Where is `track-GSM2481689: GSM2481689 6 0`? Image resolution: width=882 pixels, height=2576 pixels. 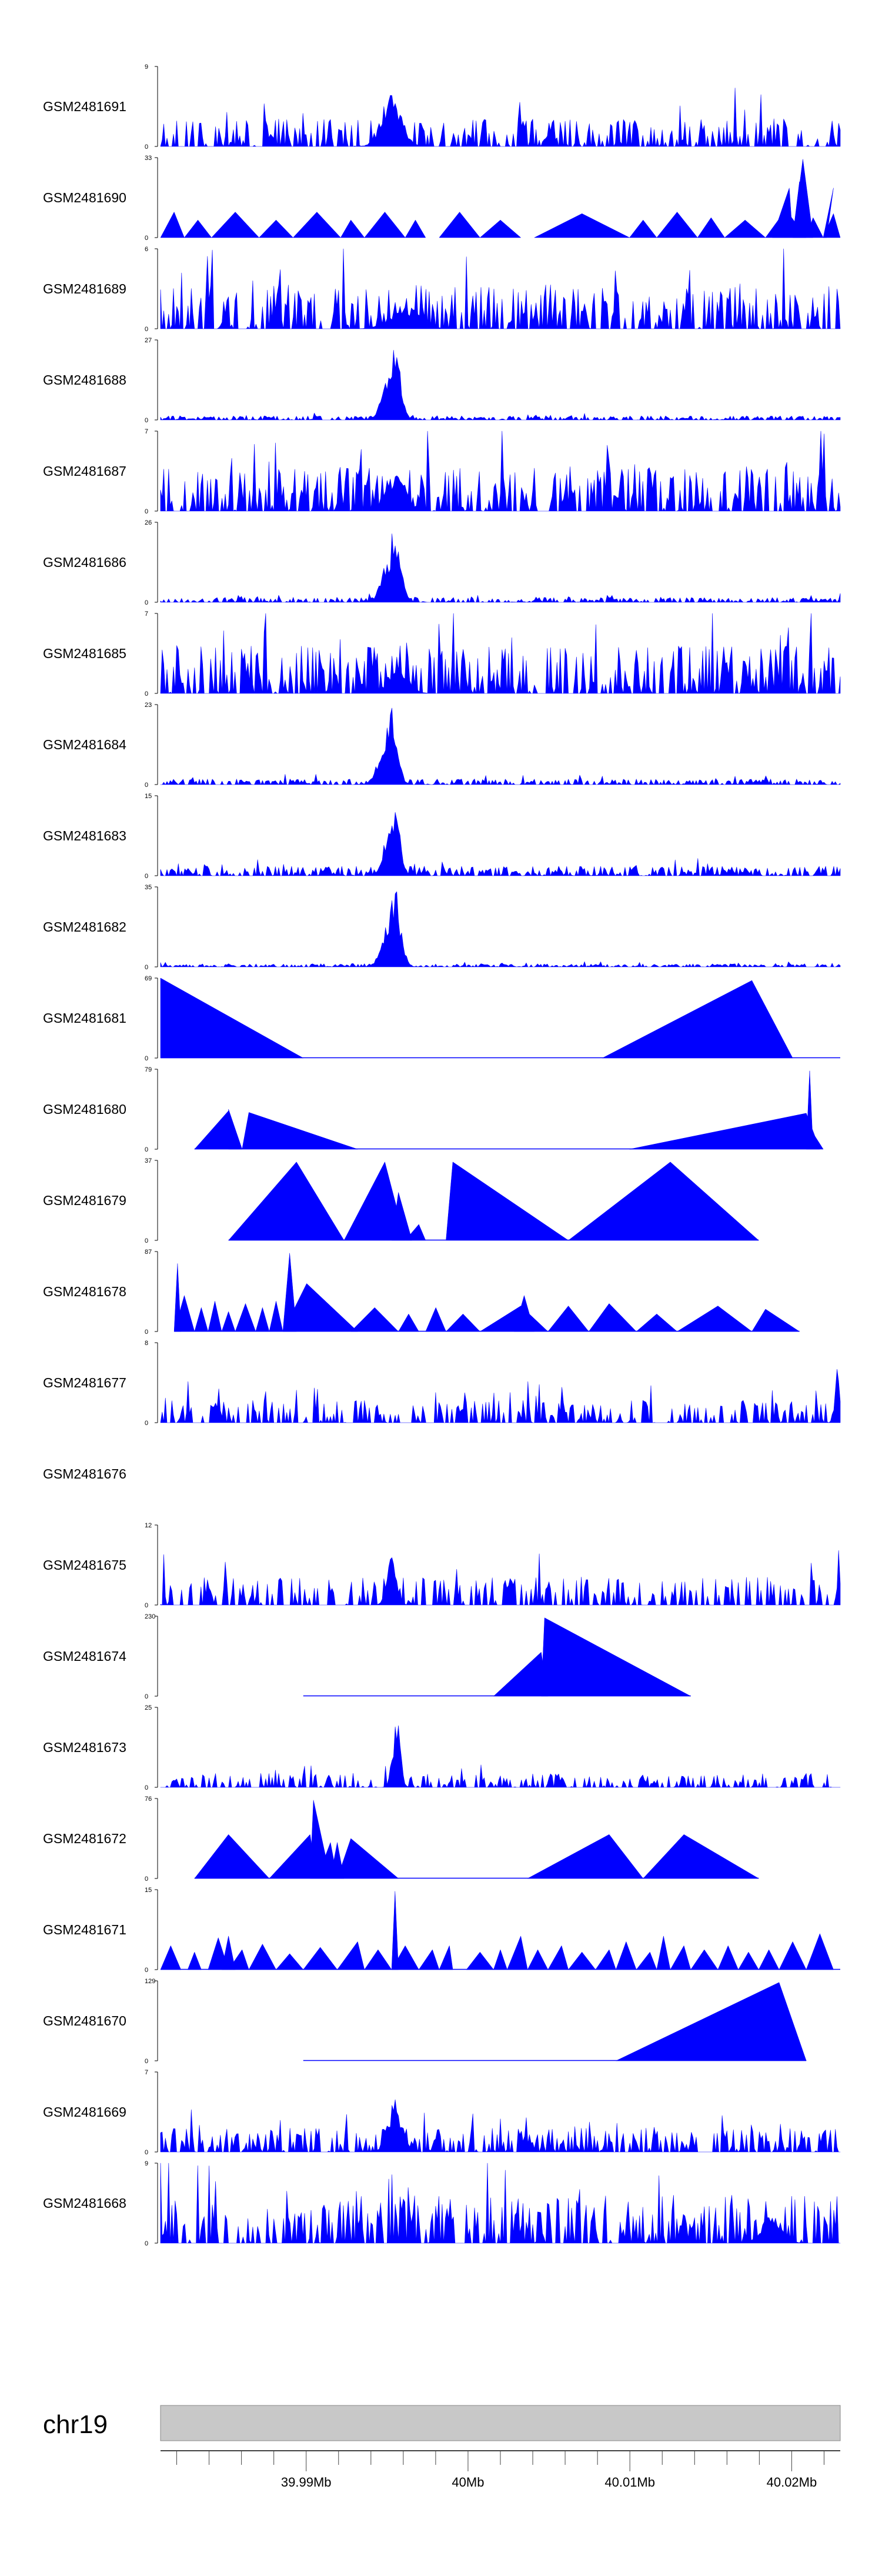
track-GSM2481689: GSM2481689 6 0 is located at coordinates (442, 289).